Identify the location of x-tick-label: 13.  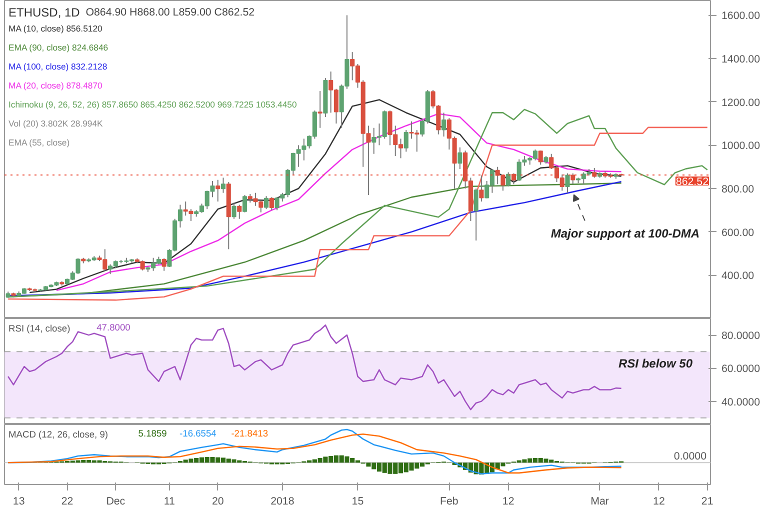
(18, 502).